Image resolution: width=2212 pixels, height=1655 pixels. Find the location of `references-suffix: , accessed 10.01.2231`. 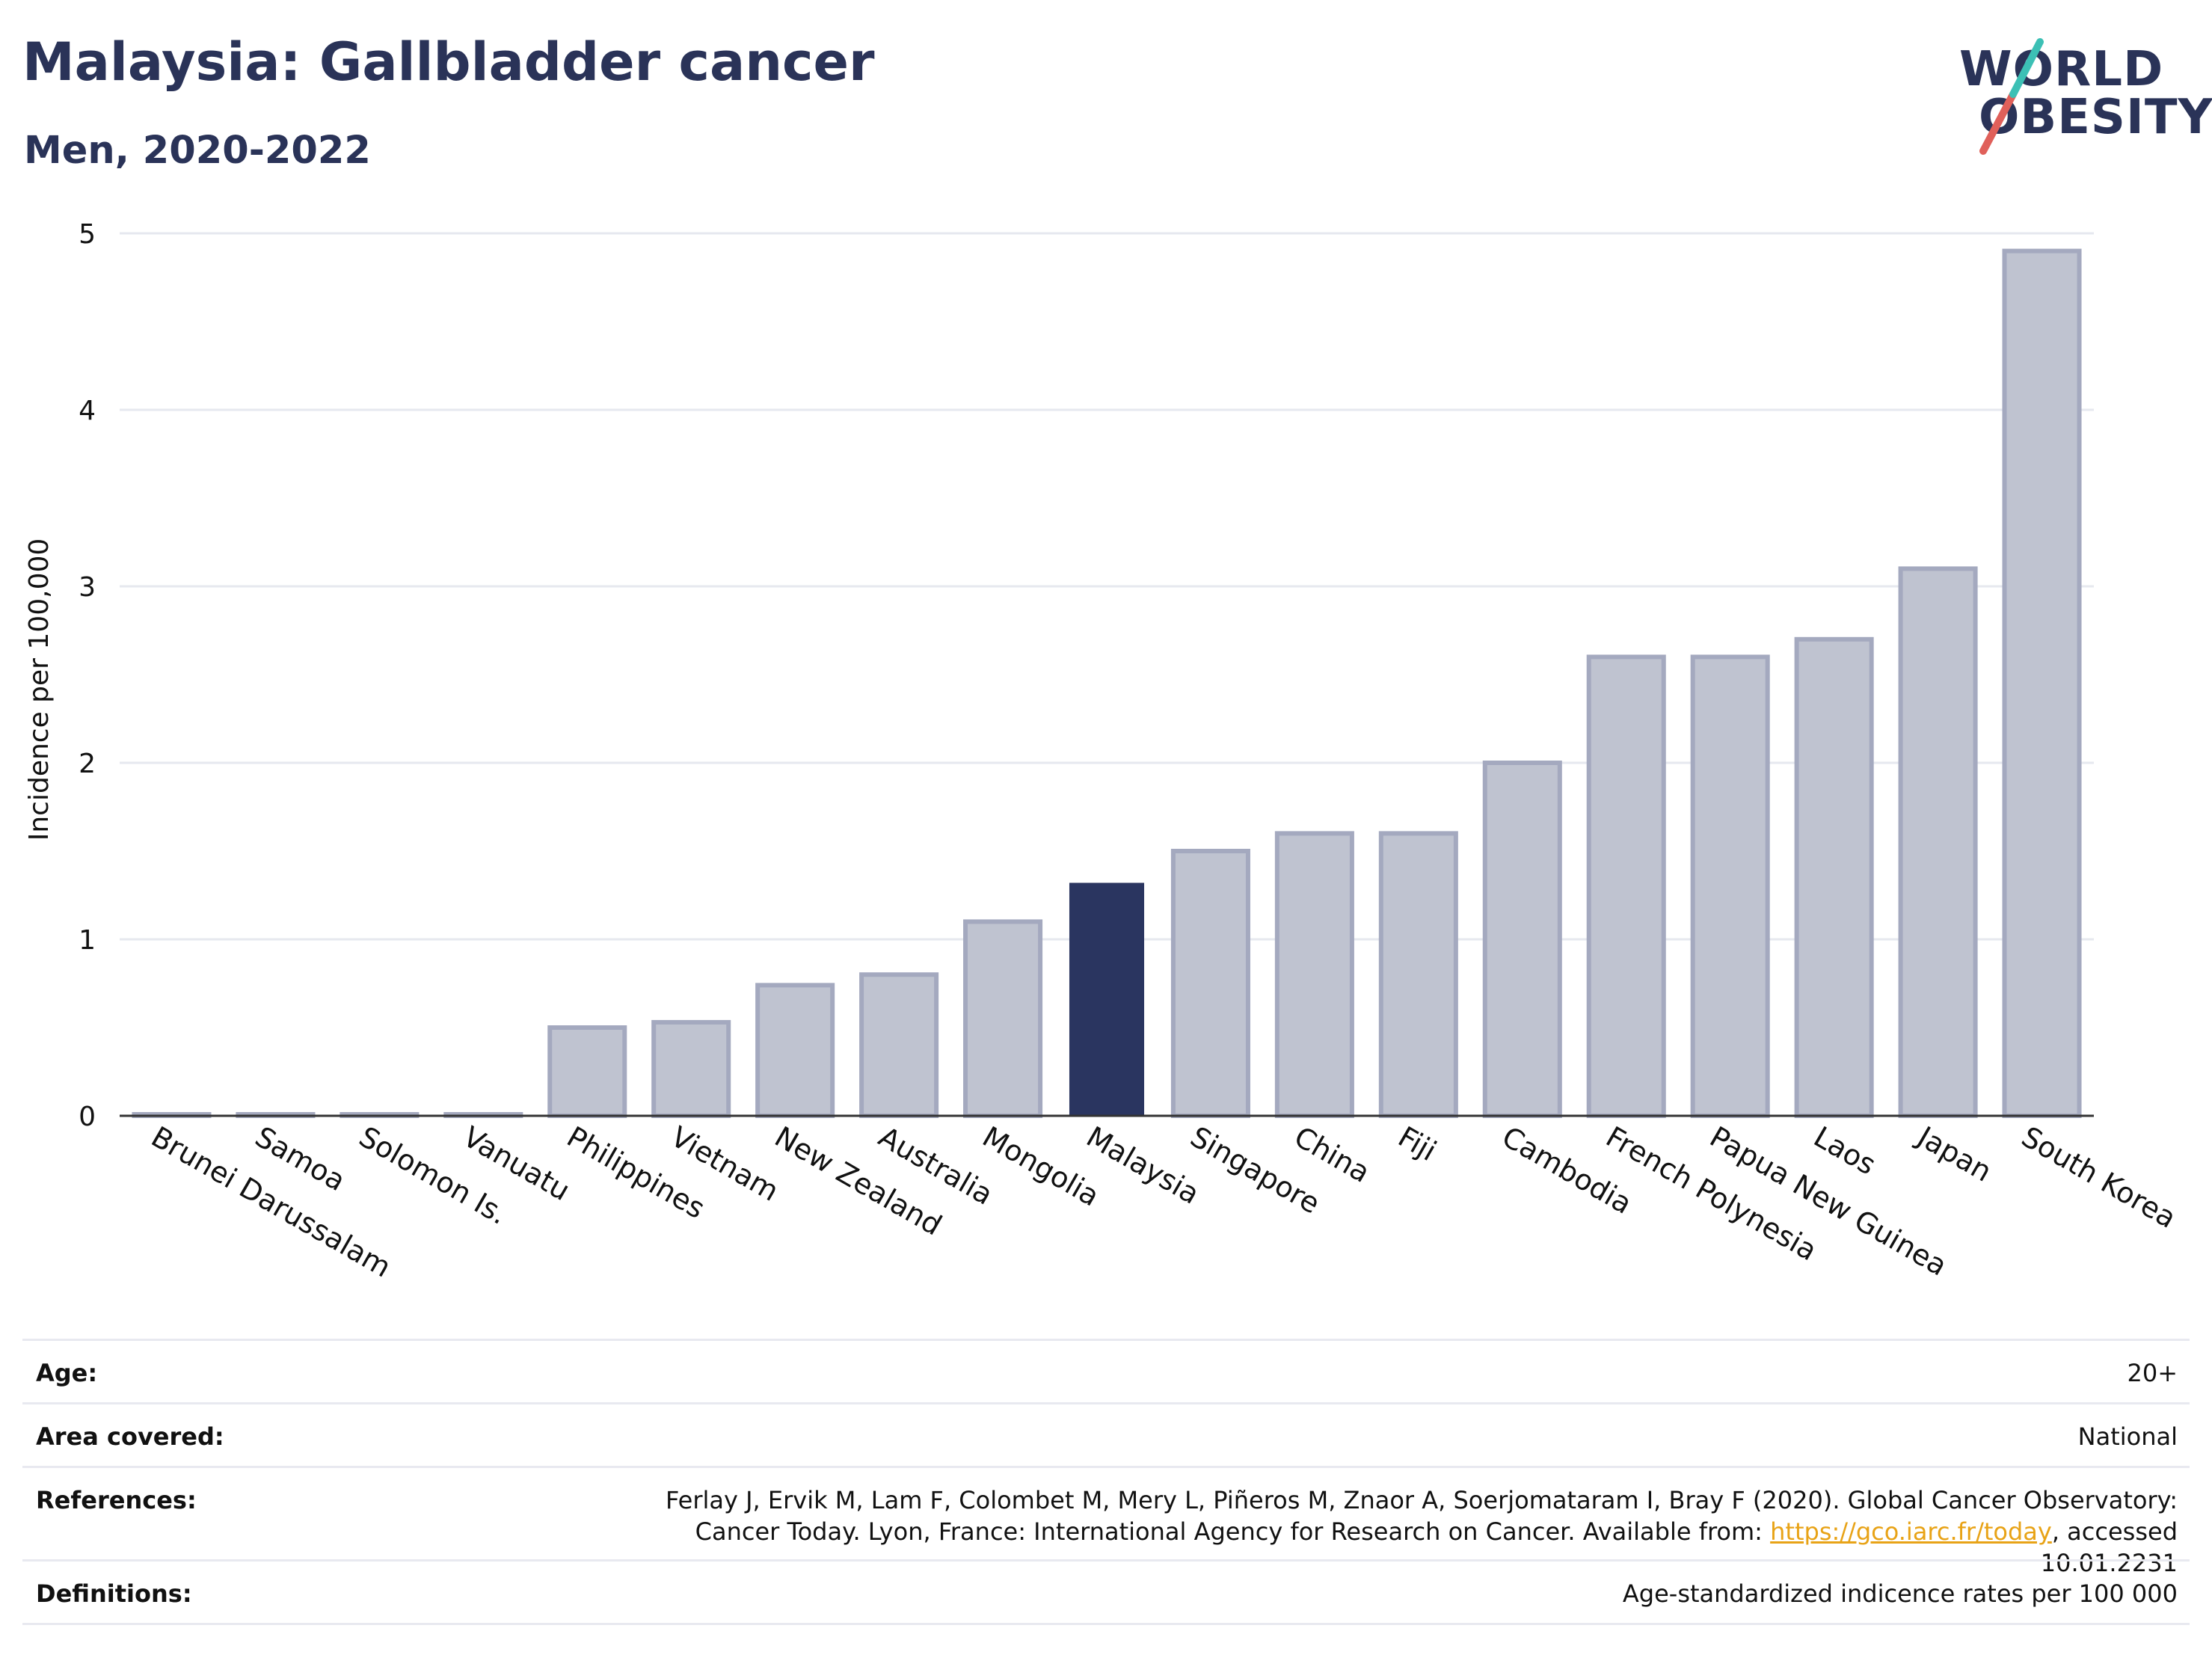

references-suffix: , accessed 10.01.2231 is located at coordinates (2109, 1547).